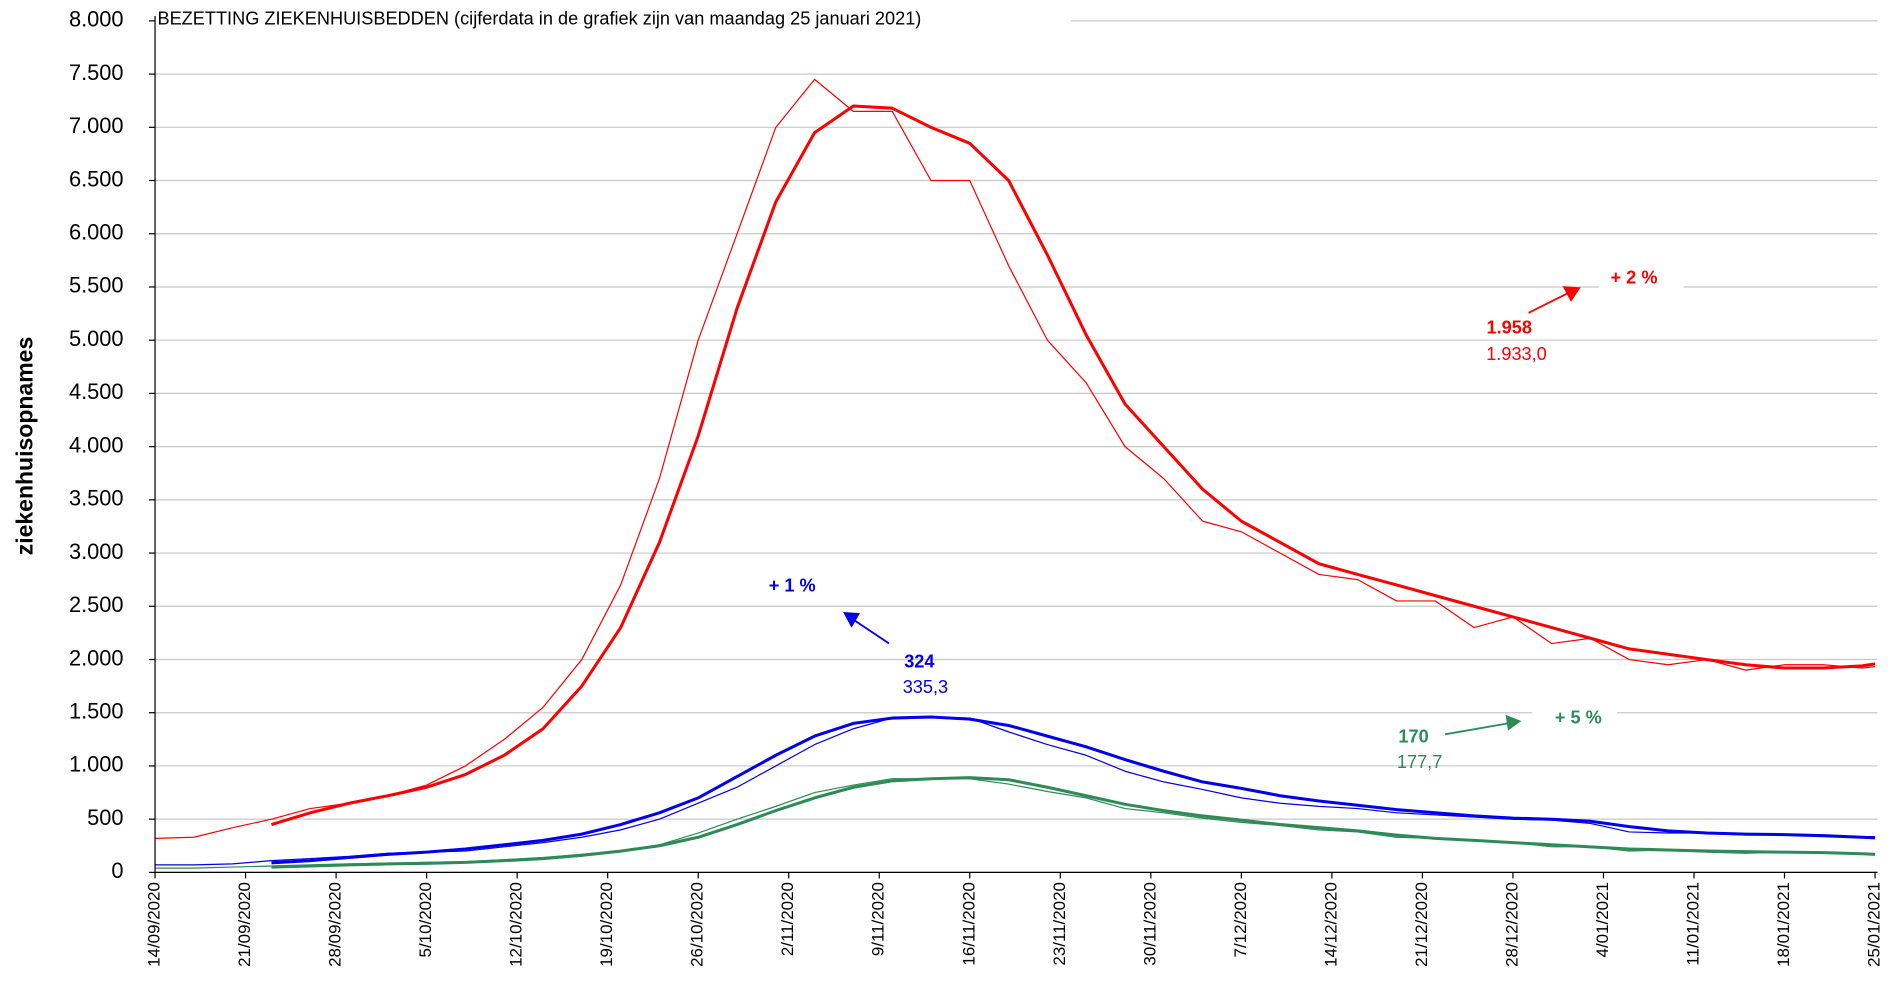 This screenshot has width=1892, height=995. I want to click on x-tick-label: 23/11/2020, so click(1059, 924).